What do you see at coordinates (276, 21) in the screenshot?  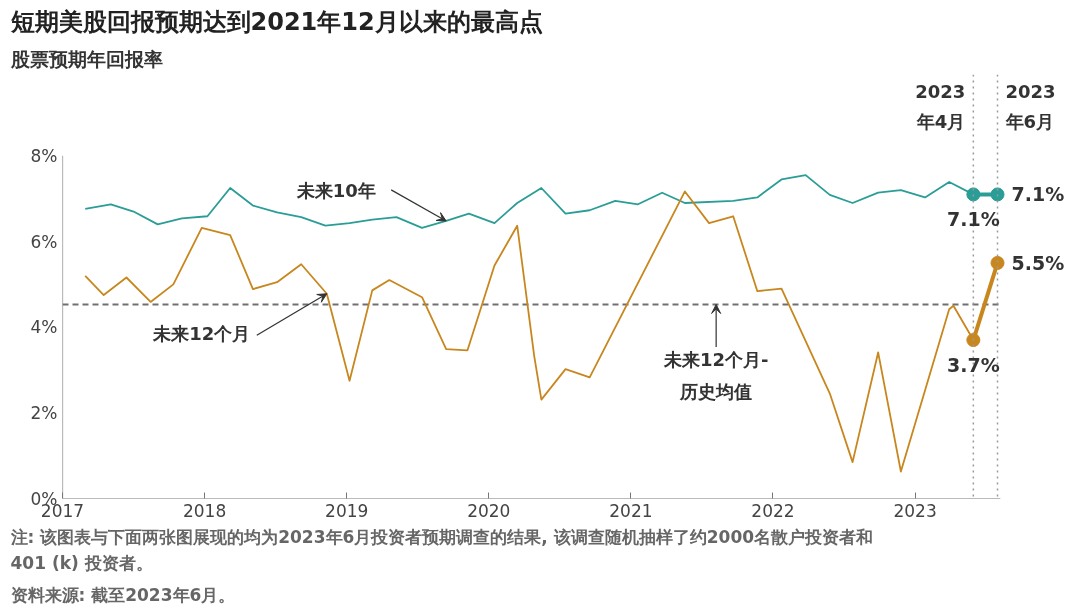 I see `chart-title: 短期美股回报预期达到2021年12月以来的最高点` at bounding box center [276, 21].